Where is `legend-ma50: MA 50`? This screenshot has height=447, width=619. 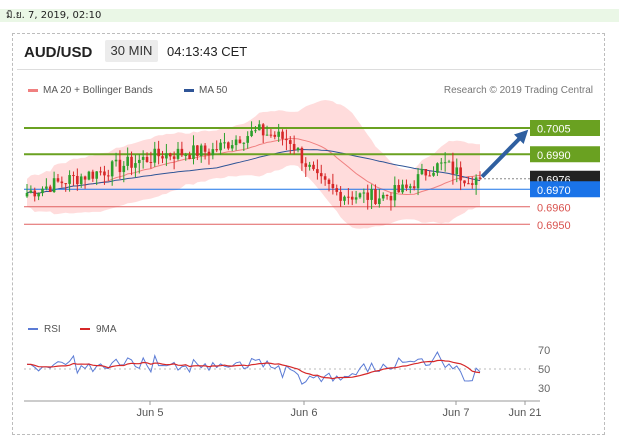 legend-ma50: MA 50 is located at coordinates (205, 90).